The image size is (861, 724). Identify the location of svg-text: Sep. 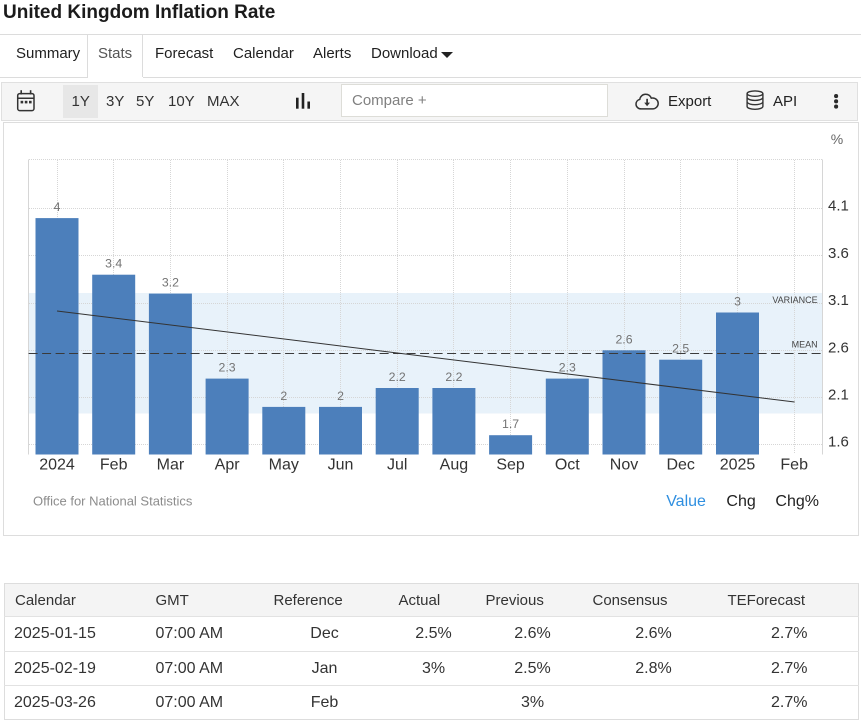
(510, 465).